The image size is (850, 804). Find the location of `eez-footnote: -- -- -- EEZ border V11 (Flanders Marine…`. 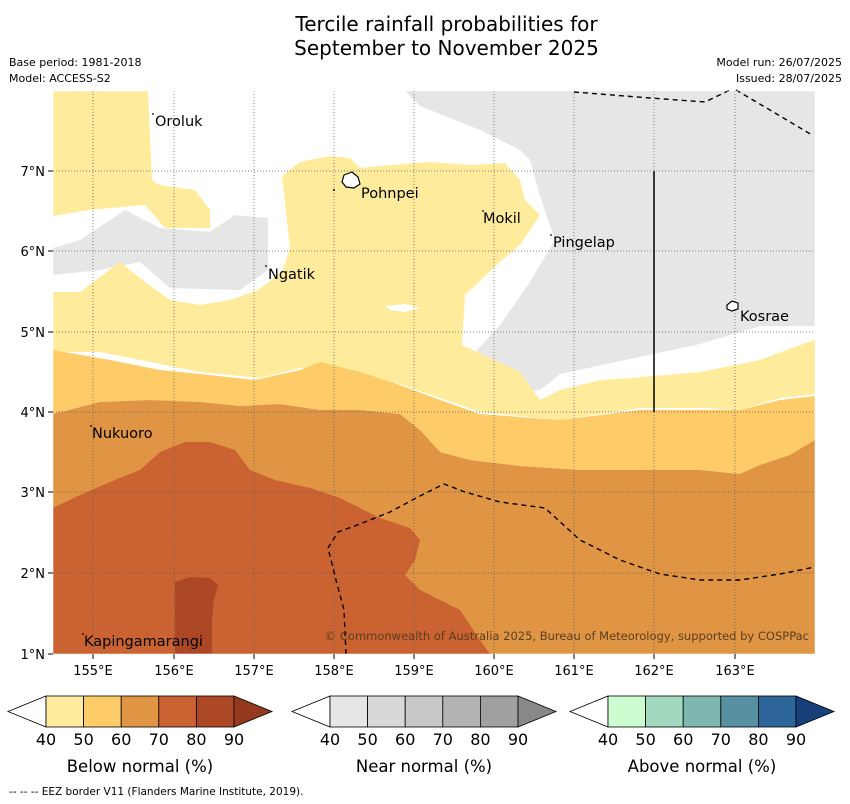

eez-footnote: -- -- -- EEZ border V11 (Flanders Marine… is located at coordinates (156, 792).